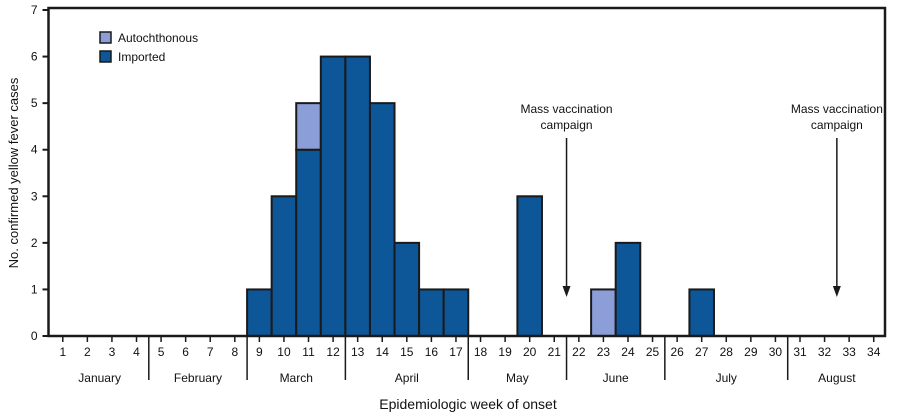 The width and height of the screenshot is (898, 417). I want to click on annotation-0-line-0: Mass vaccination, so click(567, 109).